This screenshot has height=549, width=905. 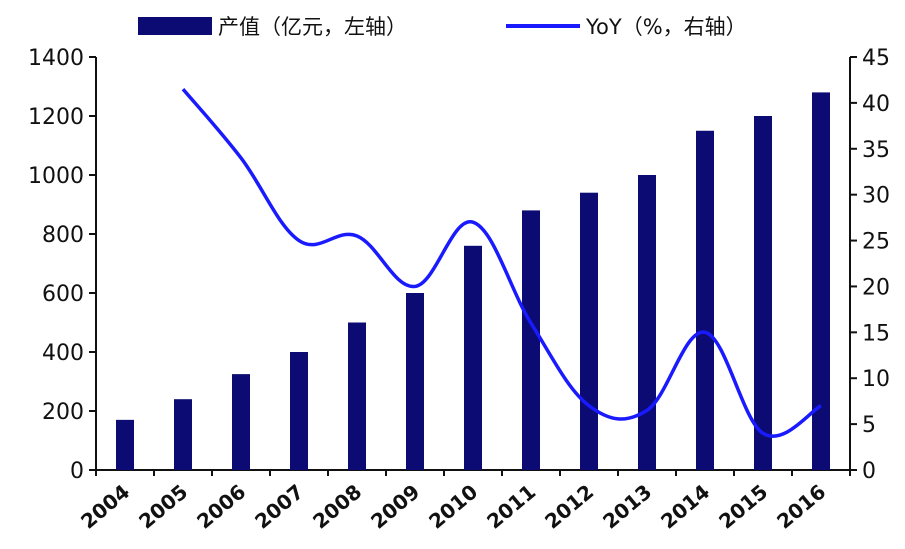 What do you see at coordinates (299, 411) in the screenshot?
I see `bar-2007` at bounding box center [299, 411].